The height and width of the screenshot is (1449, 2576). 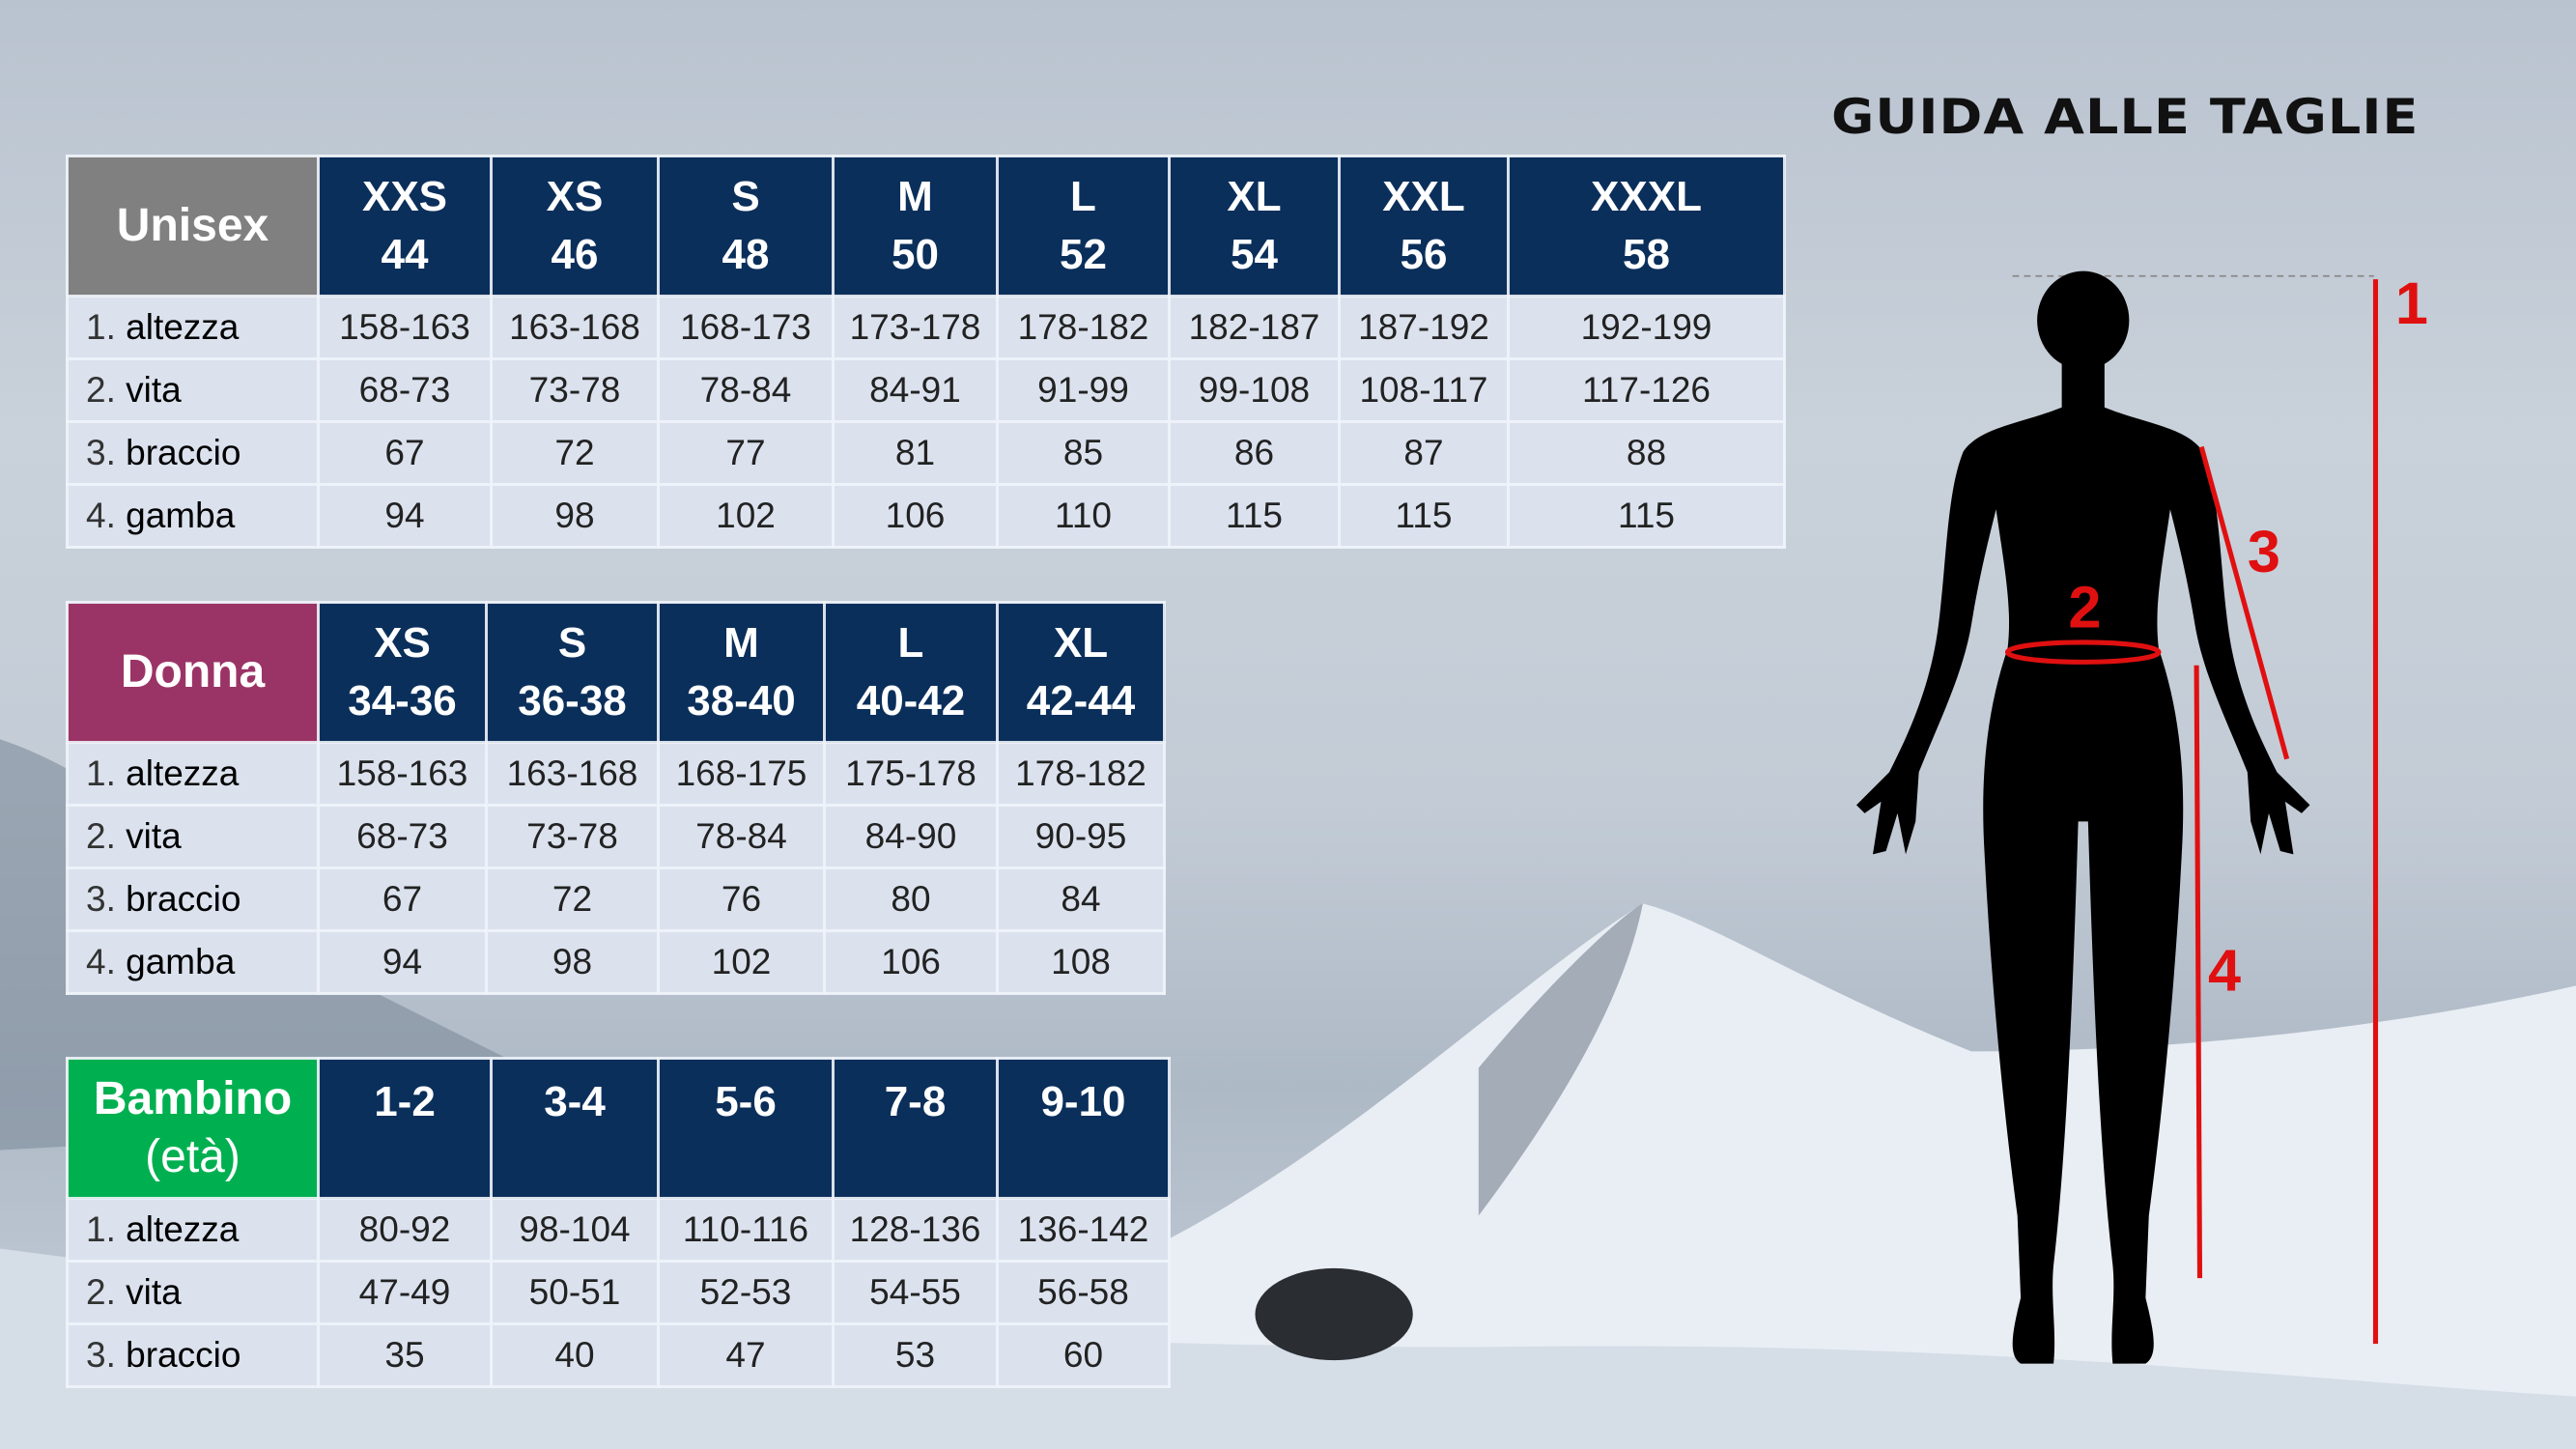 What do you see at coordinates (915, 453) in the screenshot?
I see `table-cell: 81` at bounding box center [915, 453].